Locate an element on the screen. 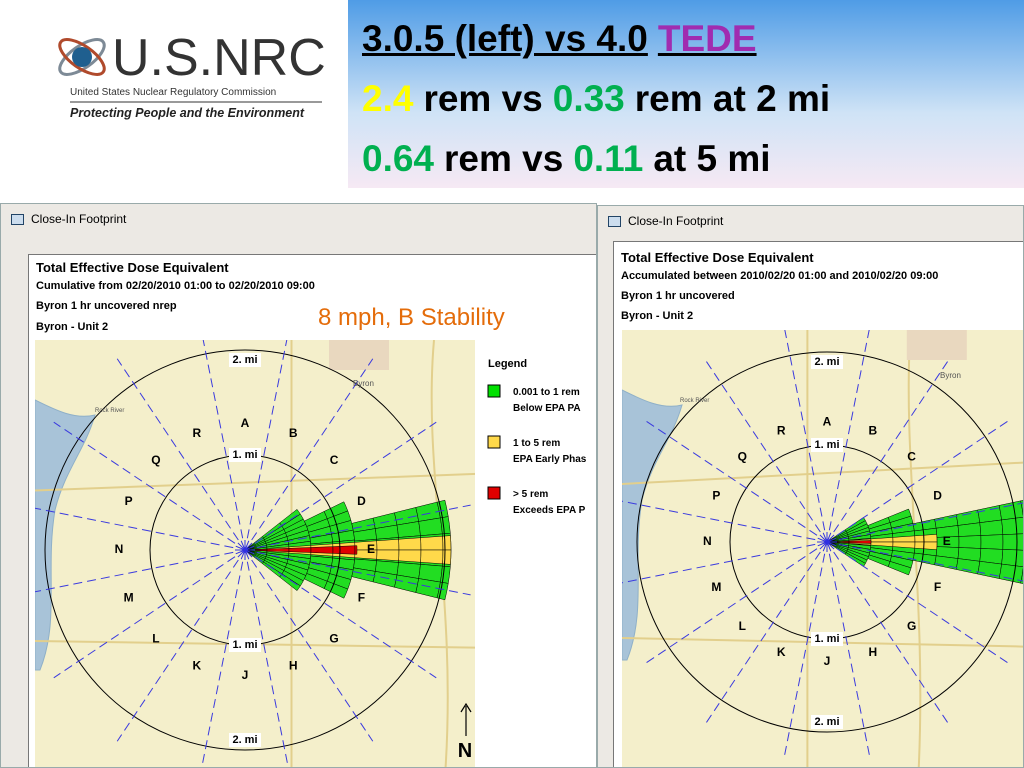 This screenshot has height=768, width=1024. headline-text: rem at 2 mi is located at coordinates (732, 98).